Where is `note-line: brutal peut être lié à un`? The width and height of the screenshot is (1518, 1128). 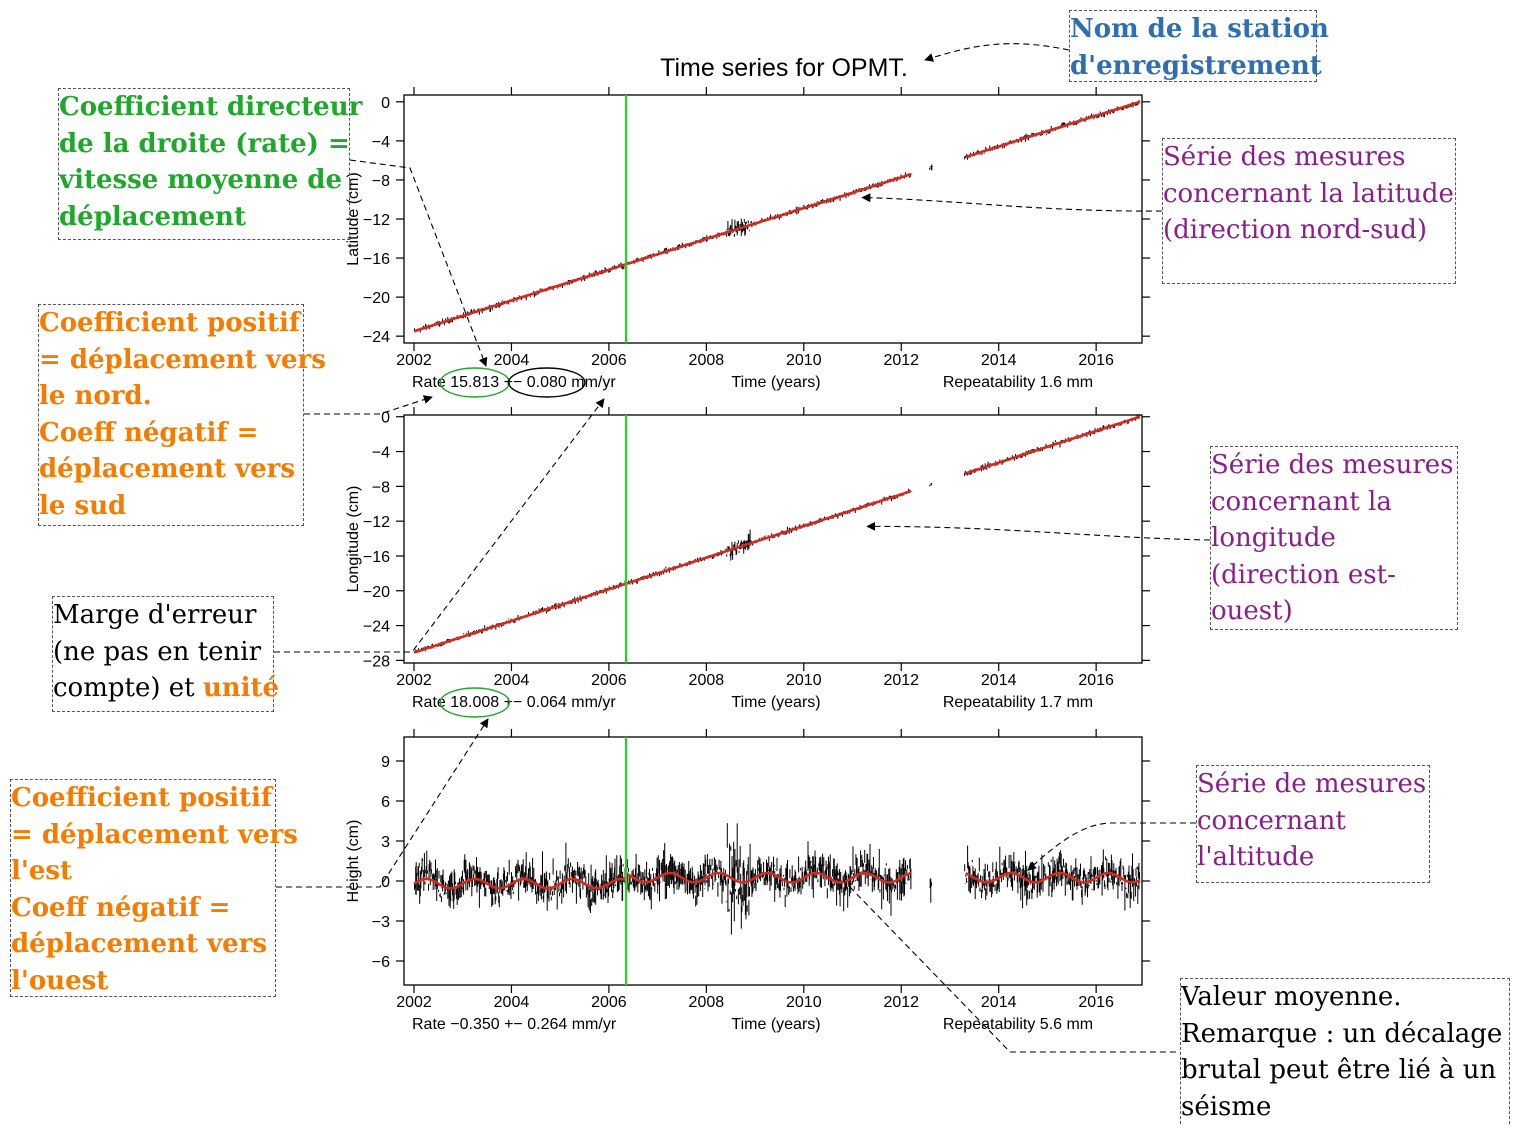
note-line: brutal peut être lié à un is located at coordinates (1339, 1070).